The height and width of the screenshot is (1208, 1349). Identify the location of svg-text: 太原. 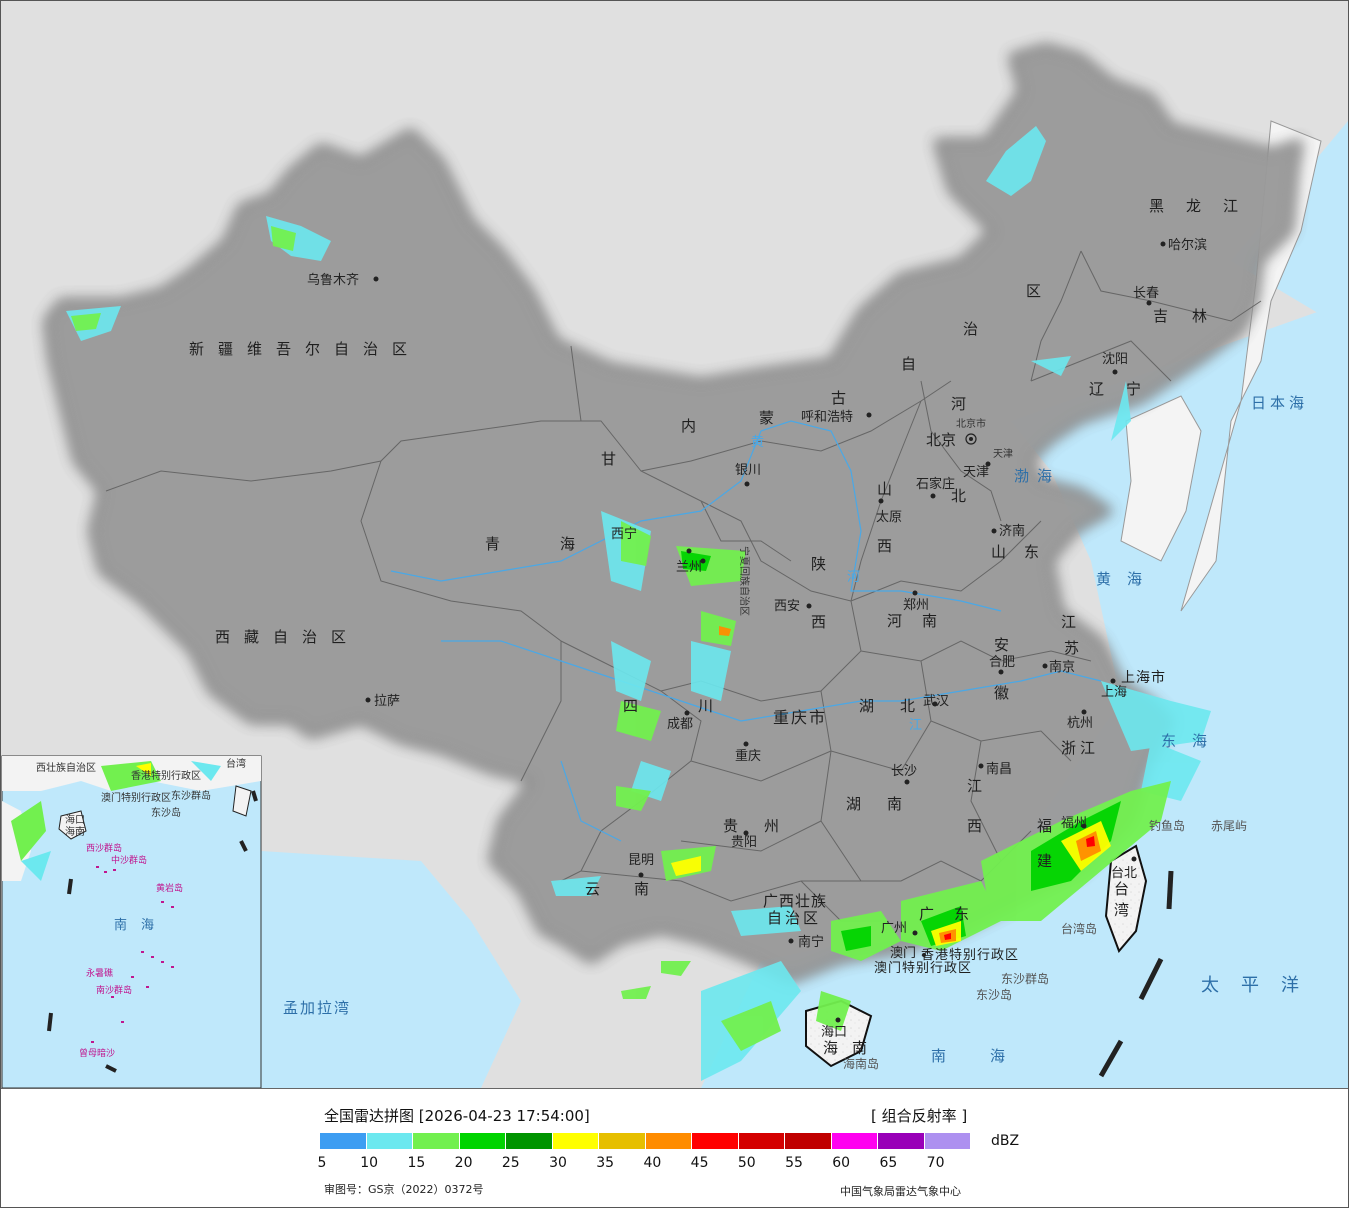
(889, 517).